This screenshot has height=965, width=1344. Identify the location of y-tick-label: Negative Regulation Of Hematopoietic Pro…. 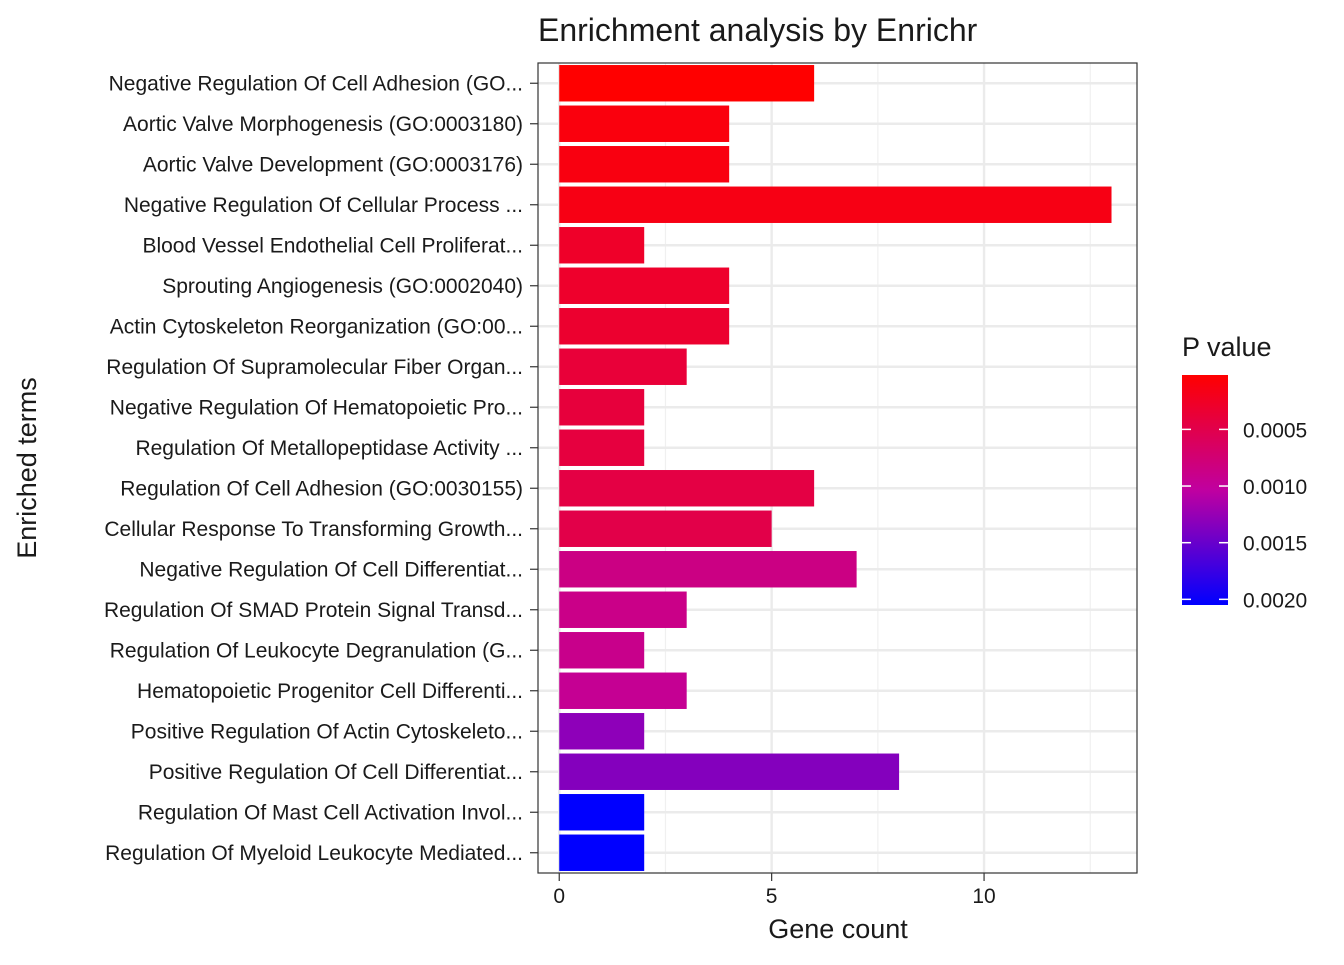
(316, 407).